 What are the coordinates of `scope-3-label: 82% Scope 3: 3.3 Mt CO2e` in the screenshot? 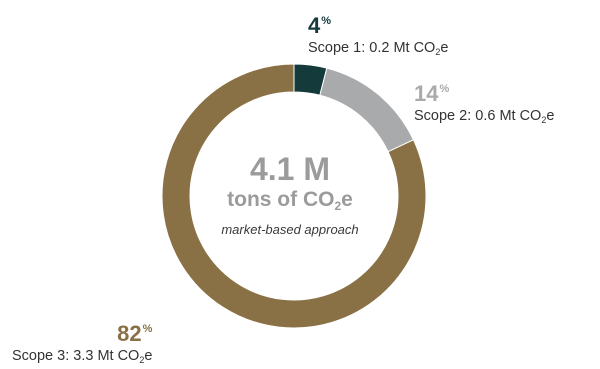 It's located at (82, 343).